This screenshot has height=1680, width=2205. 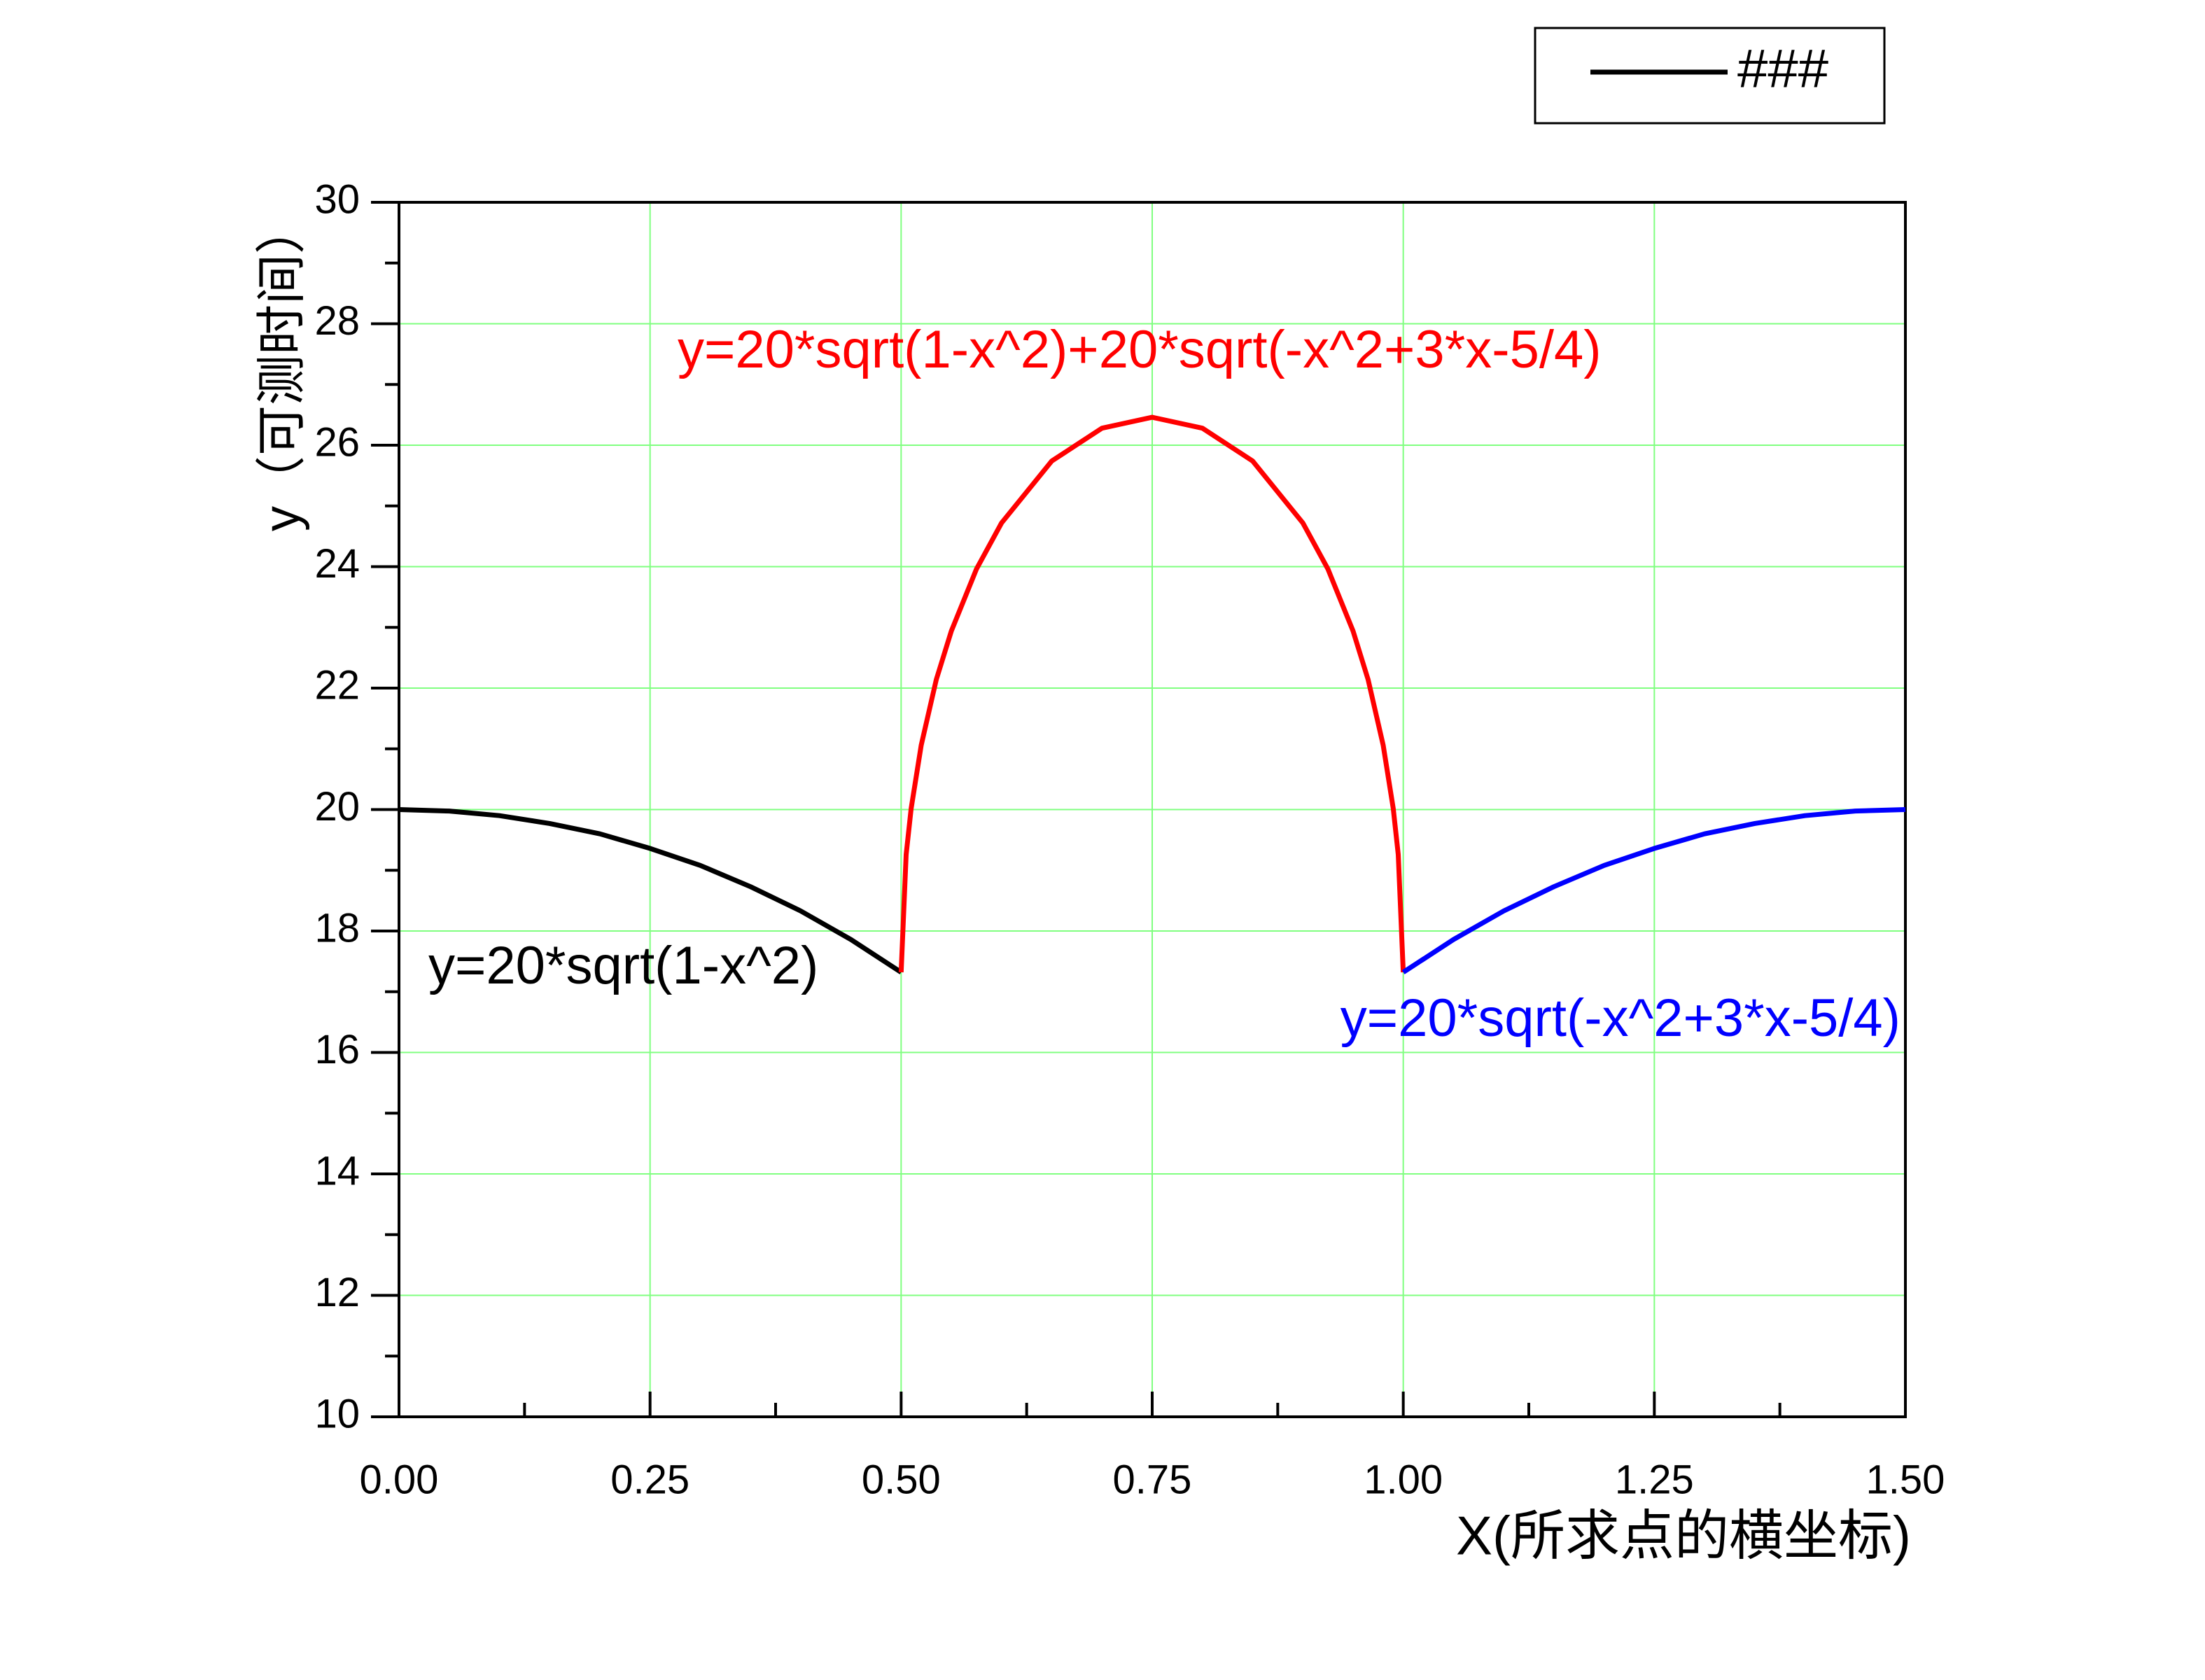 I want to click on y-tick-label: 24, so click(x=337, y=564).